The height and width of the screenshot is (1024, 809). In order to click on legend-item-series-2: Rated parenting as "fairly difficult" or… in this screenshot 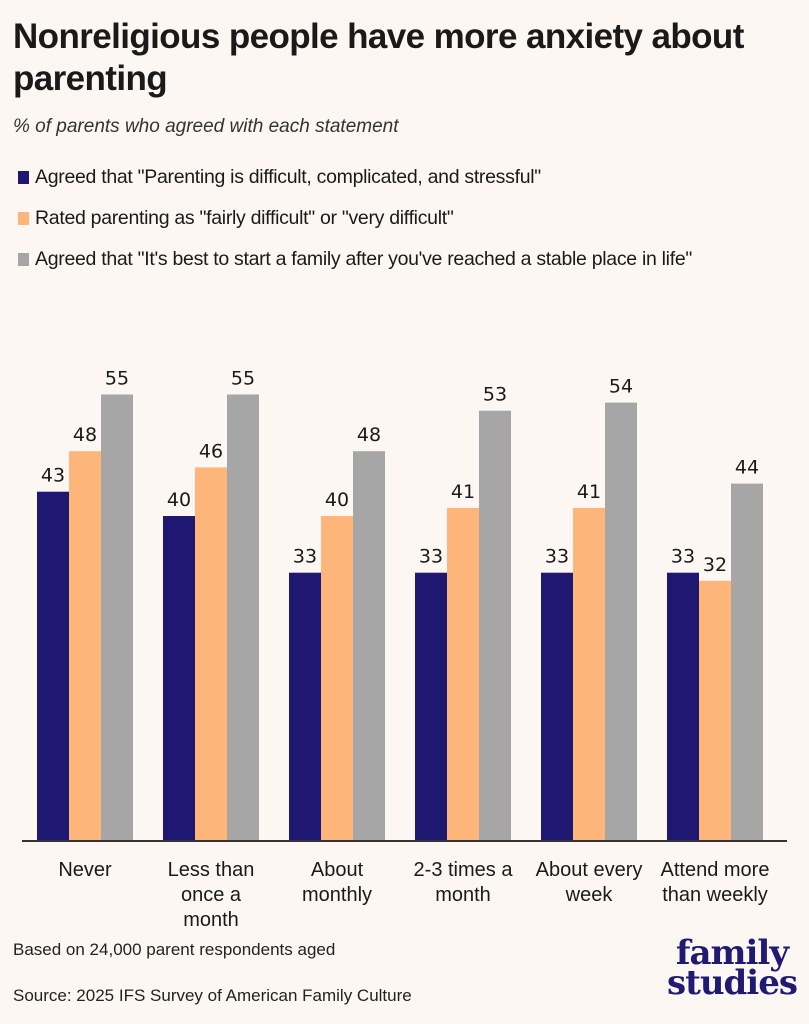, I will do `click(355, 218)`.